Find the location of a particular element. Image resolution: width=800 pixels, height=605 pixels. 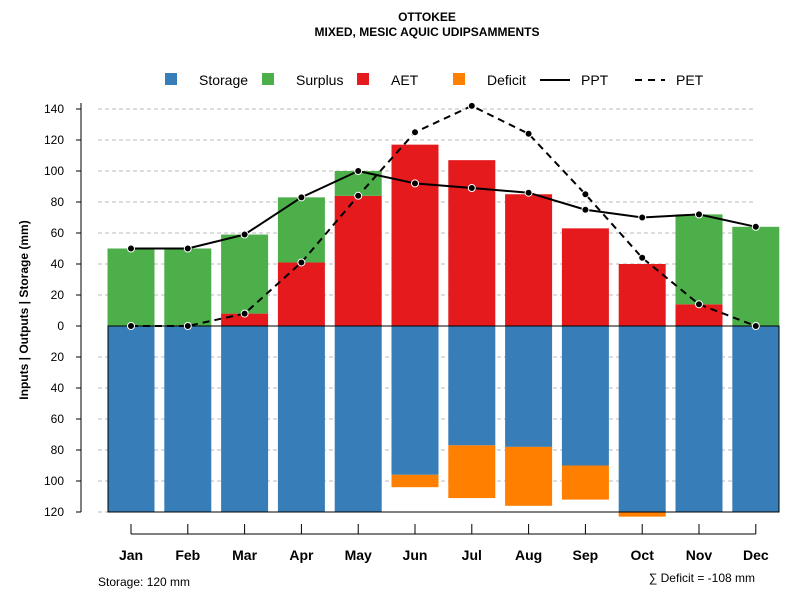

chart-subtitle: MIXED, MESIC AQUIC UDIPSAMMENTS is located at coordinates (427, 32).